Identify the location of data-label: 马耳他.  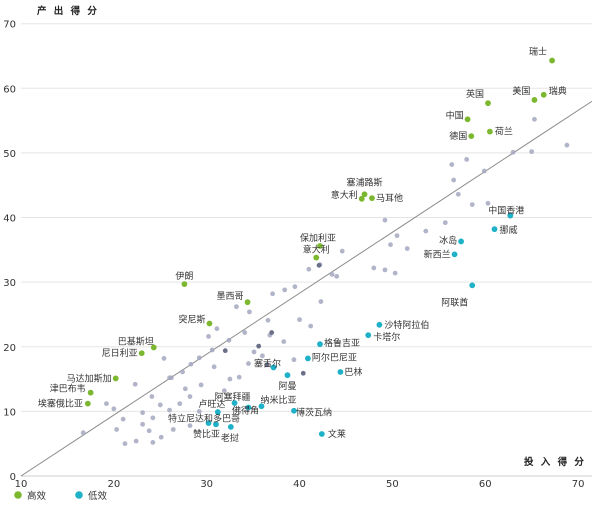
(389, 198).